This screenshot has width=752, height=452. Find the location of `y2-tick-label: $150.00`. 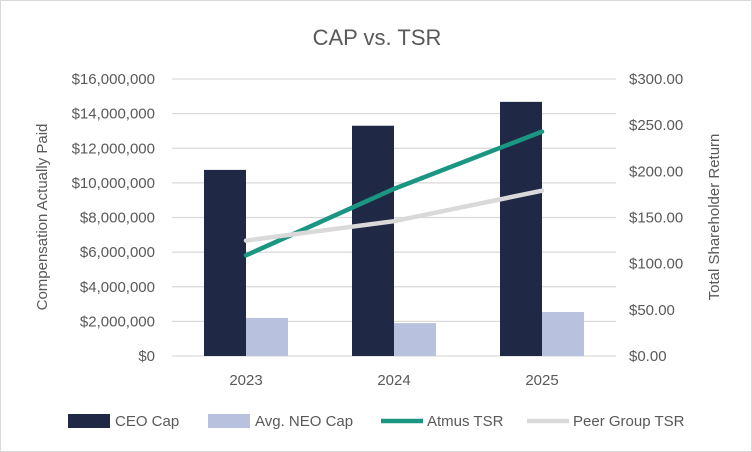

y2-tick-label: $150.00 is located at coordinates (656, 218).